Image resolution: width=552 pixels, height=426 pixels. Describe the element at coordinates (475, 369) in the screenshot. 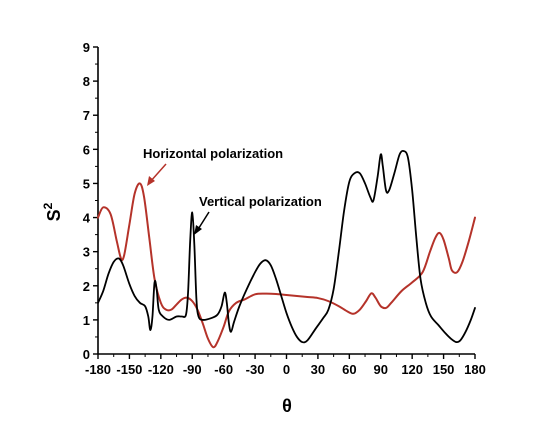

I see `x-tick-label: 180` at that location.